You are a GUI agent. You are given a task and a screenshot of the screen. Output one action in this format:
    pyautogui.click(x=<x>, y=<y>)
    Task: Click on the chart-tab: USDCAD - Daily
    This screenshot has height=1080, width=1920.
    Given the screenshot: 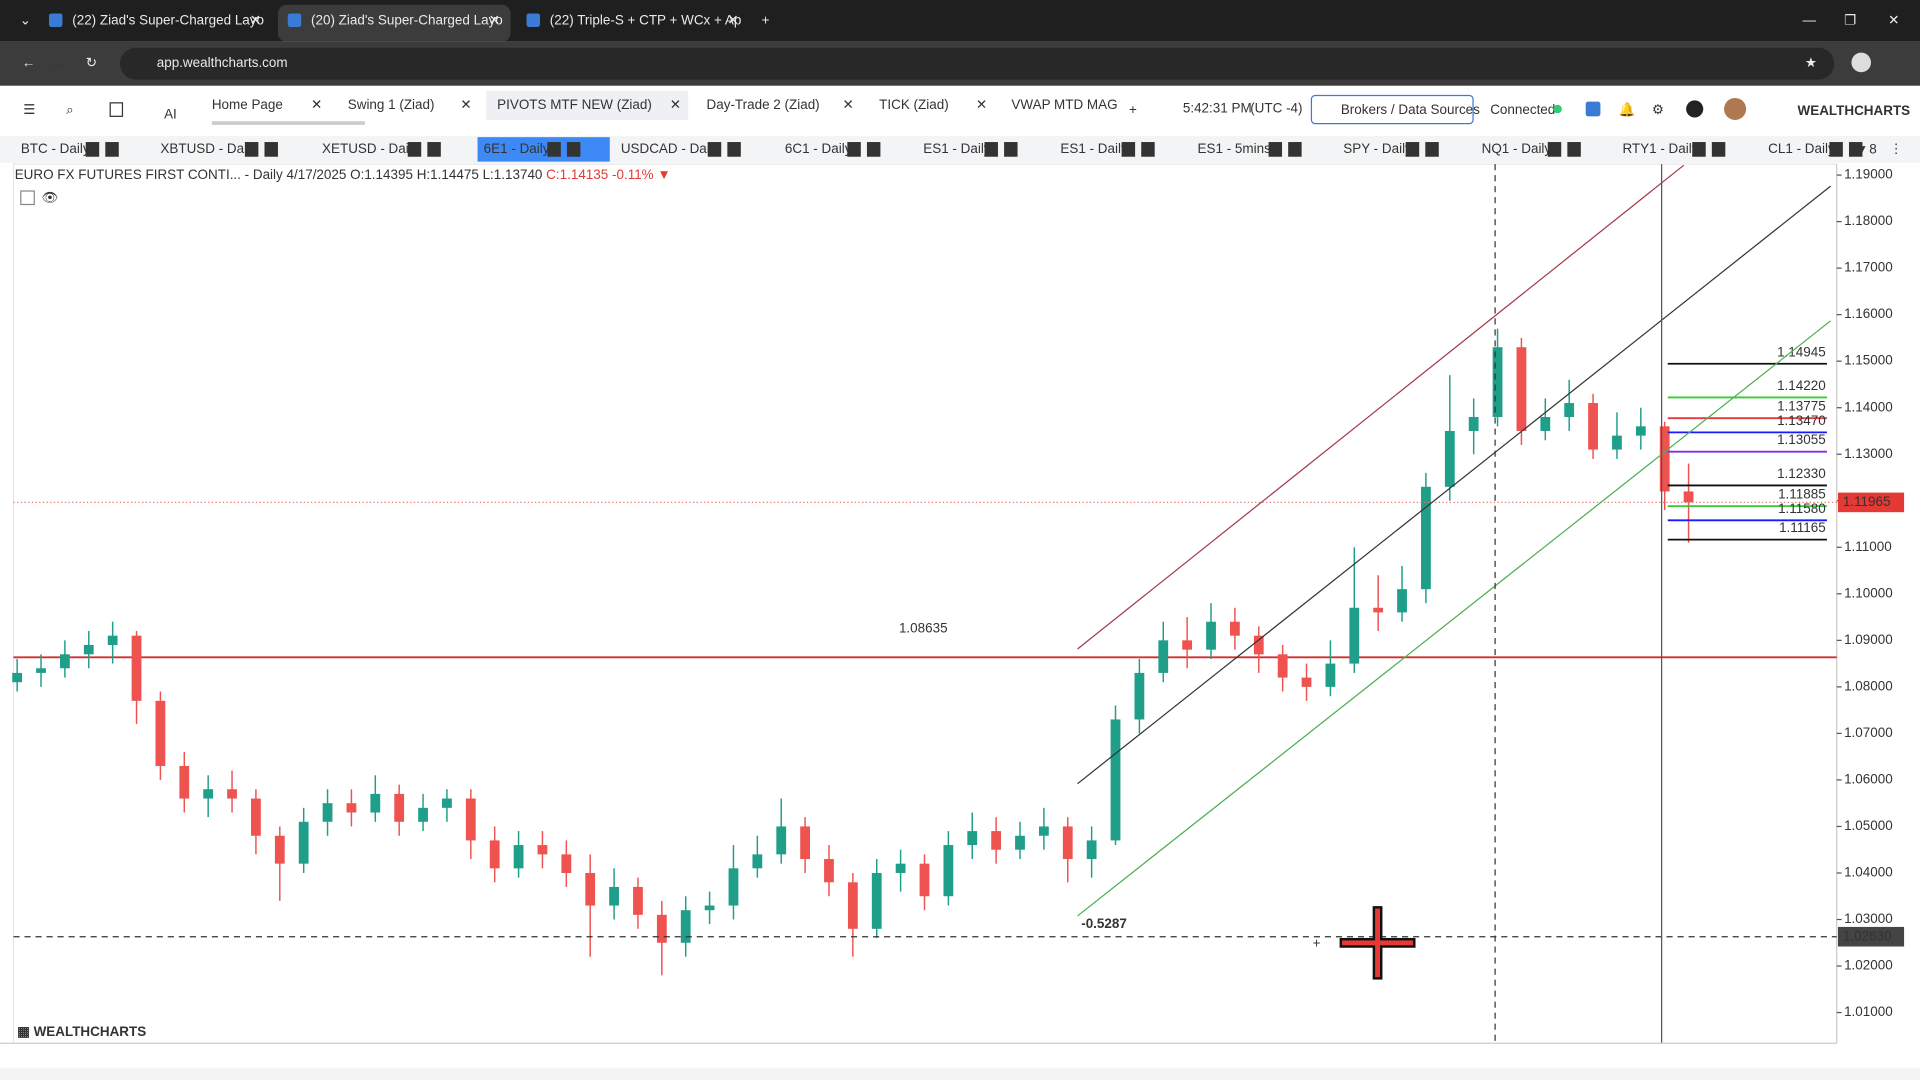 What is the action you would take?
    pyautogui.click(x=670, y=148)
    